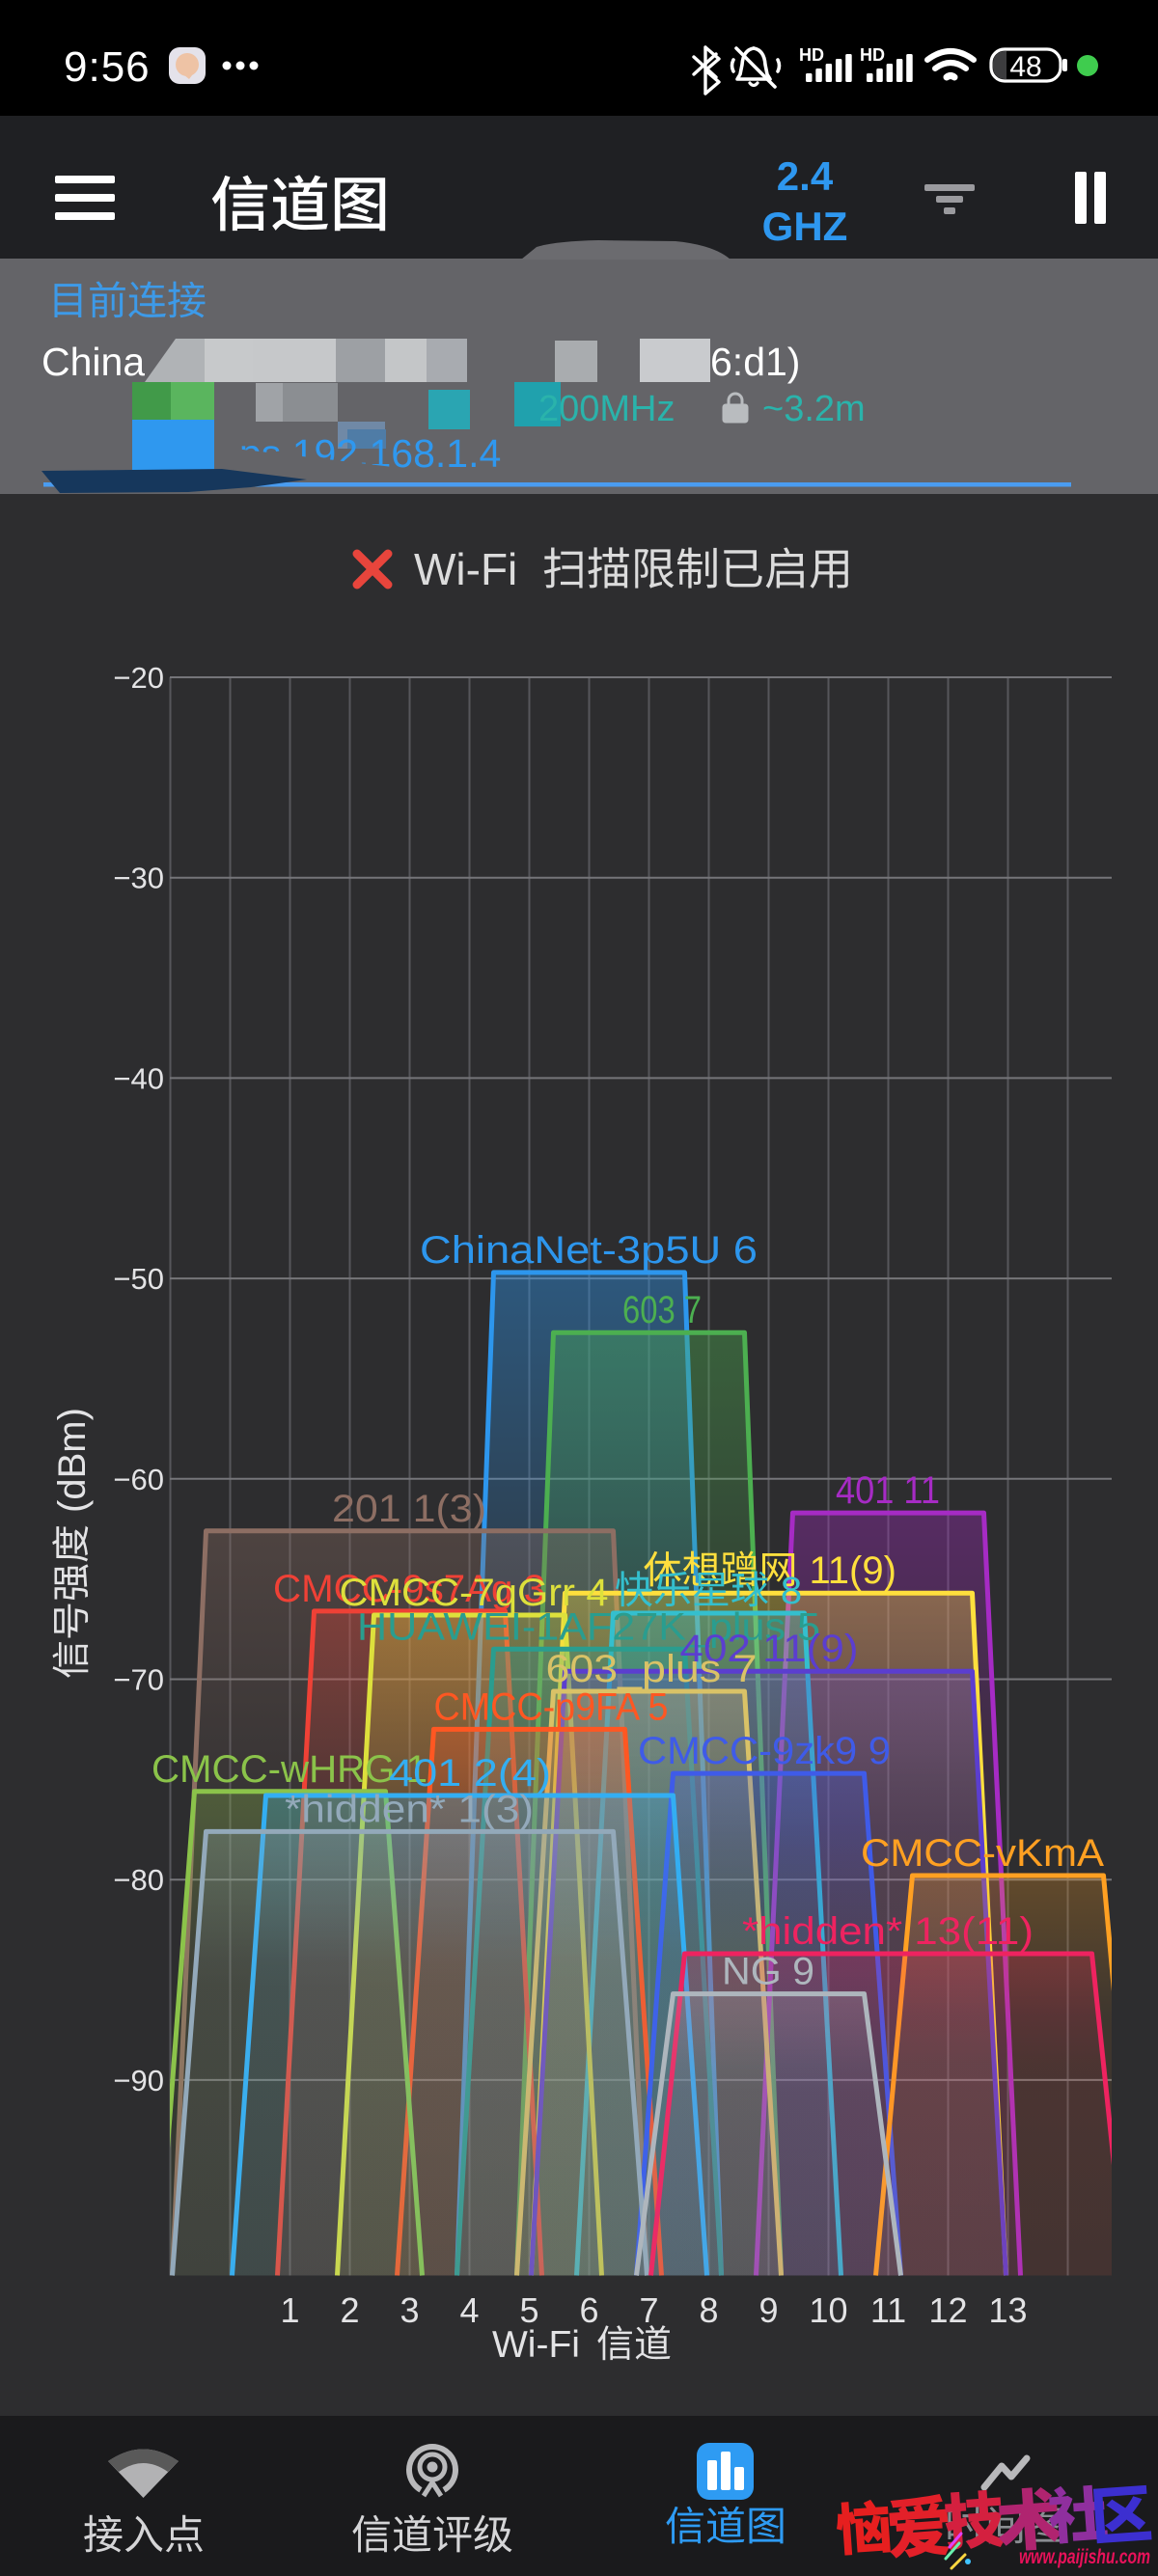  I want to click on svg-text: 1, so click(289, 2310).